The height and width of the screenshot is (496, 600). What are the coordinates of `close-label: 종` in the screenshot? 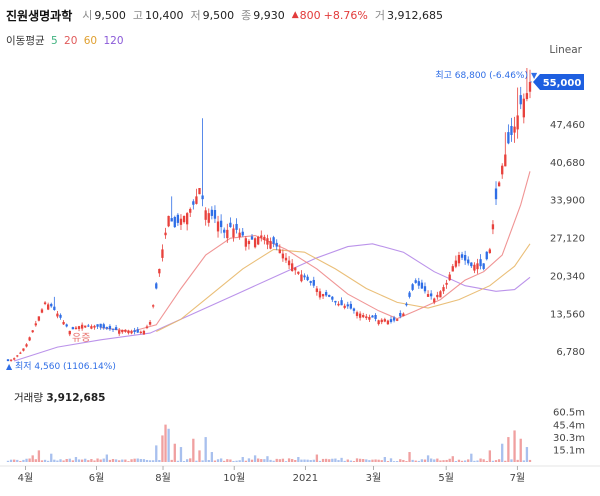 It's located at (246, 15).